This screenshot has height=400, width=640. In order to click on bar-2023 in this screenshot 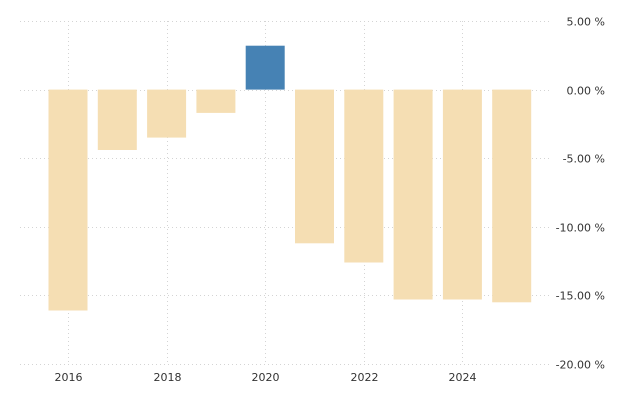, I will do `click(413, 194)`.